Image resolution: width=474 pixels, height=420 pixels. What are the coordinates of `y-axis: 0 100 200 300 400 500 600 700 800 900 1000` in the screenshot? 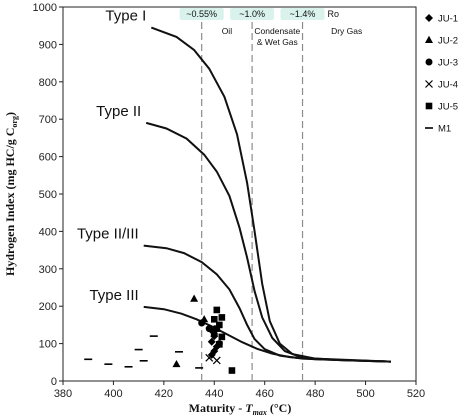 It's located at (48, 195).